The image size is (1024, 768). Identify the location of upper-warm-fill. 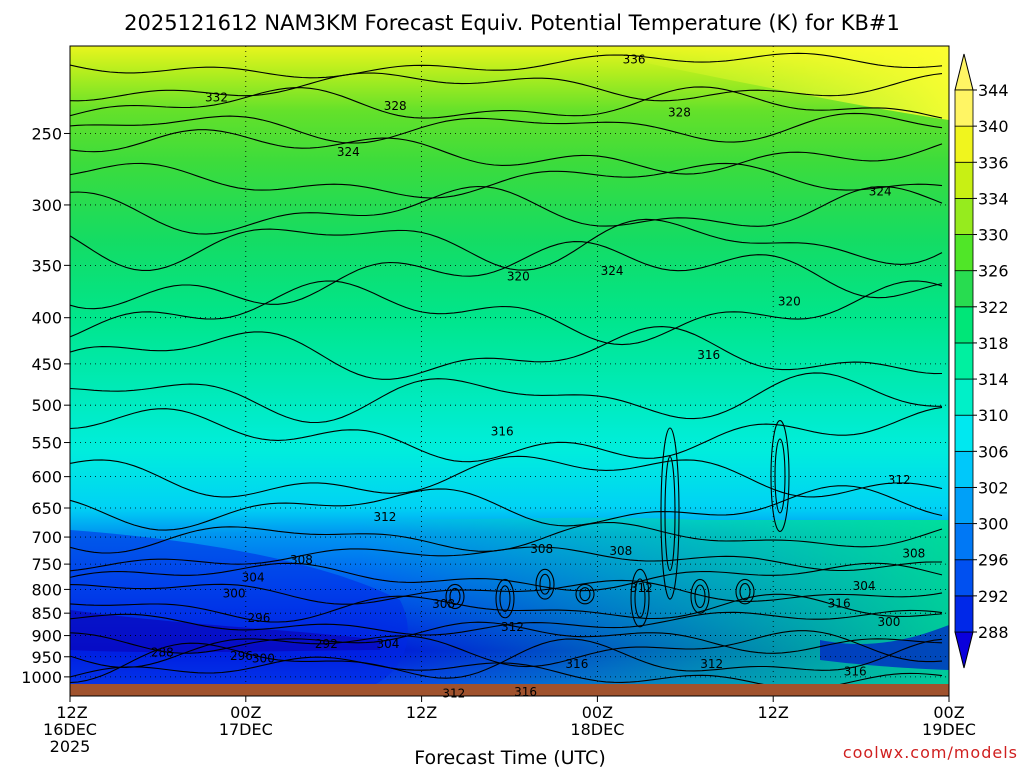
(774, 83).